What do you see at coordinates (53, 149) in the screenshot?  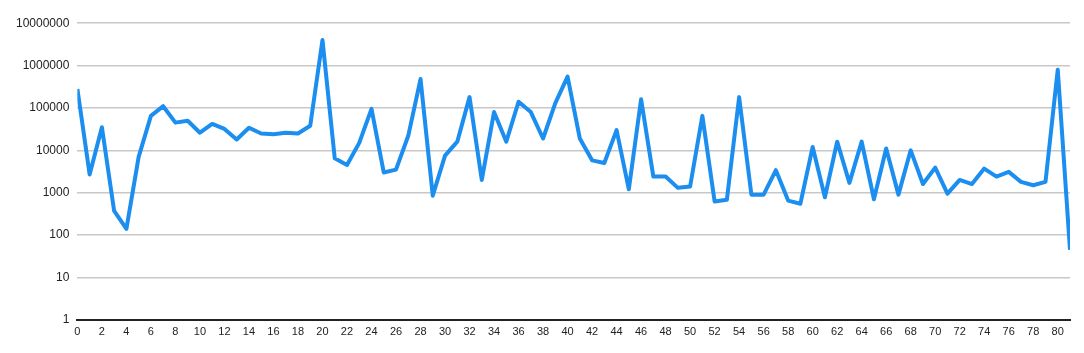 I see `y-tick-label: 10000` at bounding box center [53, 149].